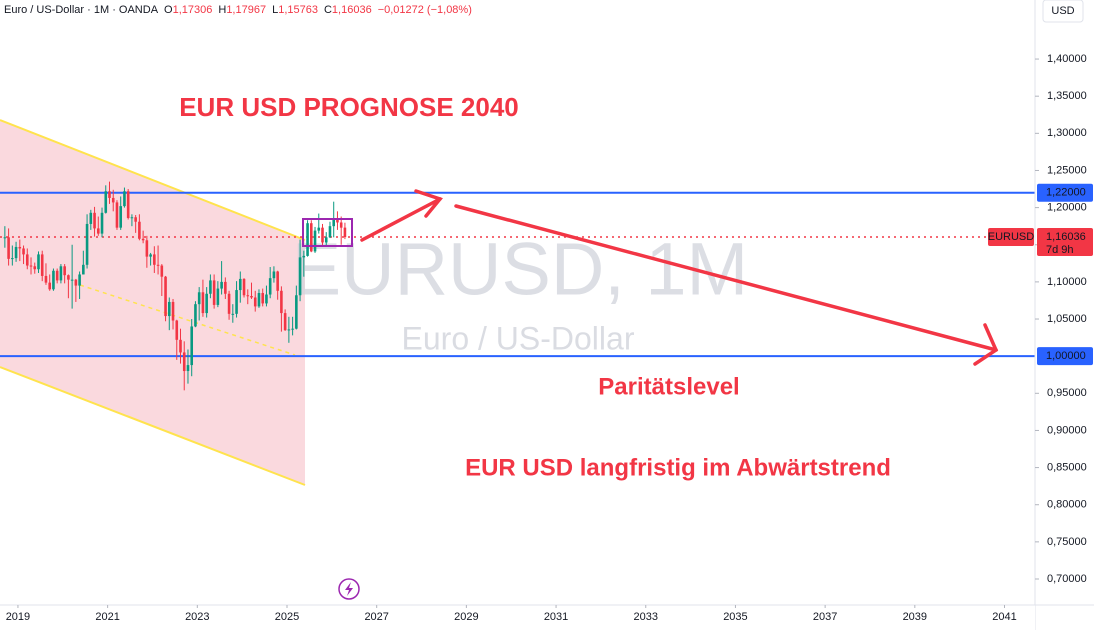  What do you see at coordinates (735, 617) in the screenshot?
I see `x-tick-label: 2035` at bounding box center [735, 617].